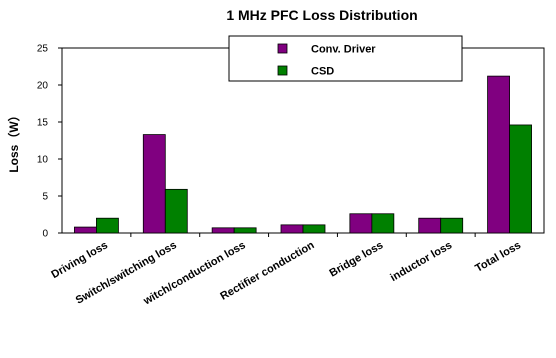 This screenshot has height=358, width=556. I want to click on y-tick-label: 10, so click(43, 160).